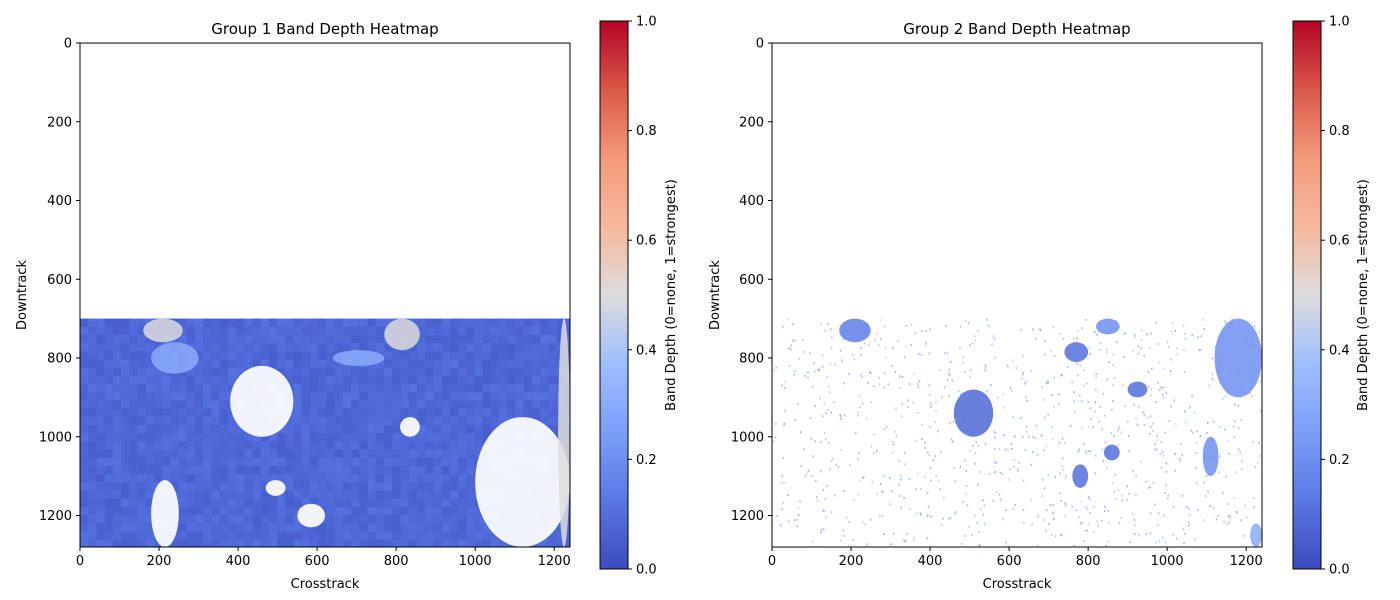  Describe the element at coordinates (646, 241) in the screenshot. I see `colorbar-tick-label: 0.6` at that location.